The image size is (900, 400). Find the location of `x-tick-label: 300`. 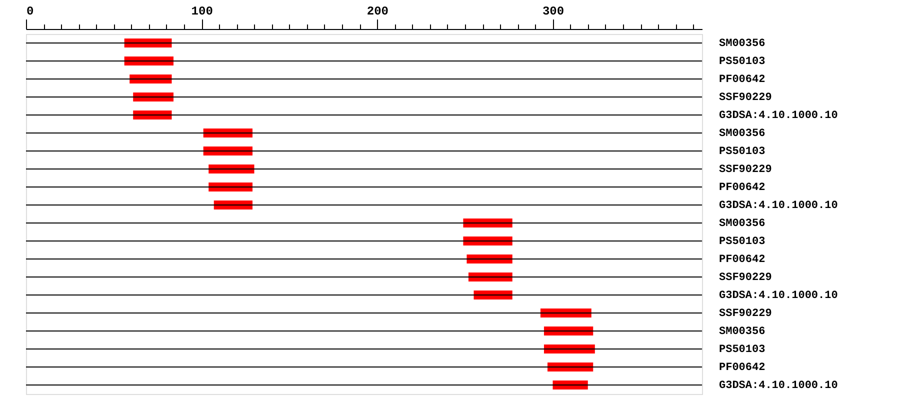

x-tick-label: 300 is located at coordinates (553, 11).